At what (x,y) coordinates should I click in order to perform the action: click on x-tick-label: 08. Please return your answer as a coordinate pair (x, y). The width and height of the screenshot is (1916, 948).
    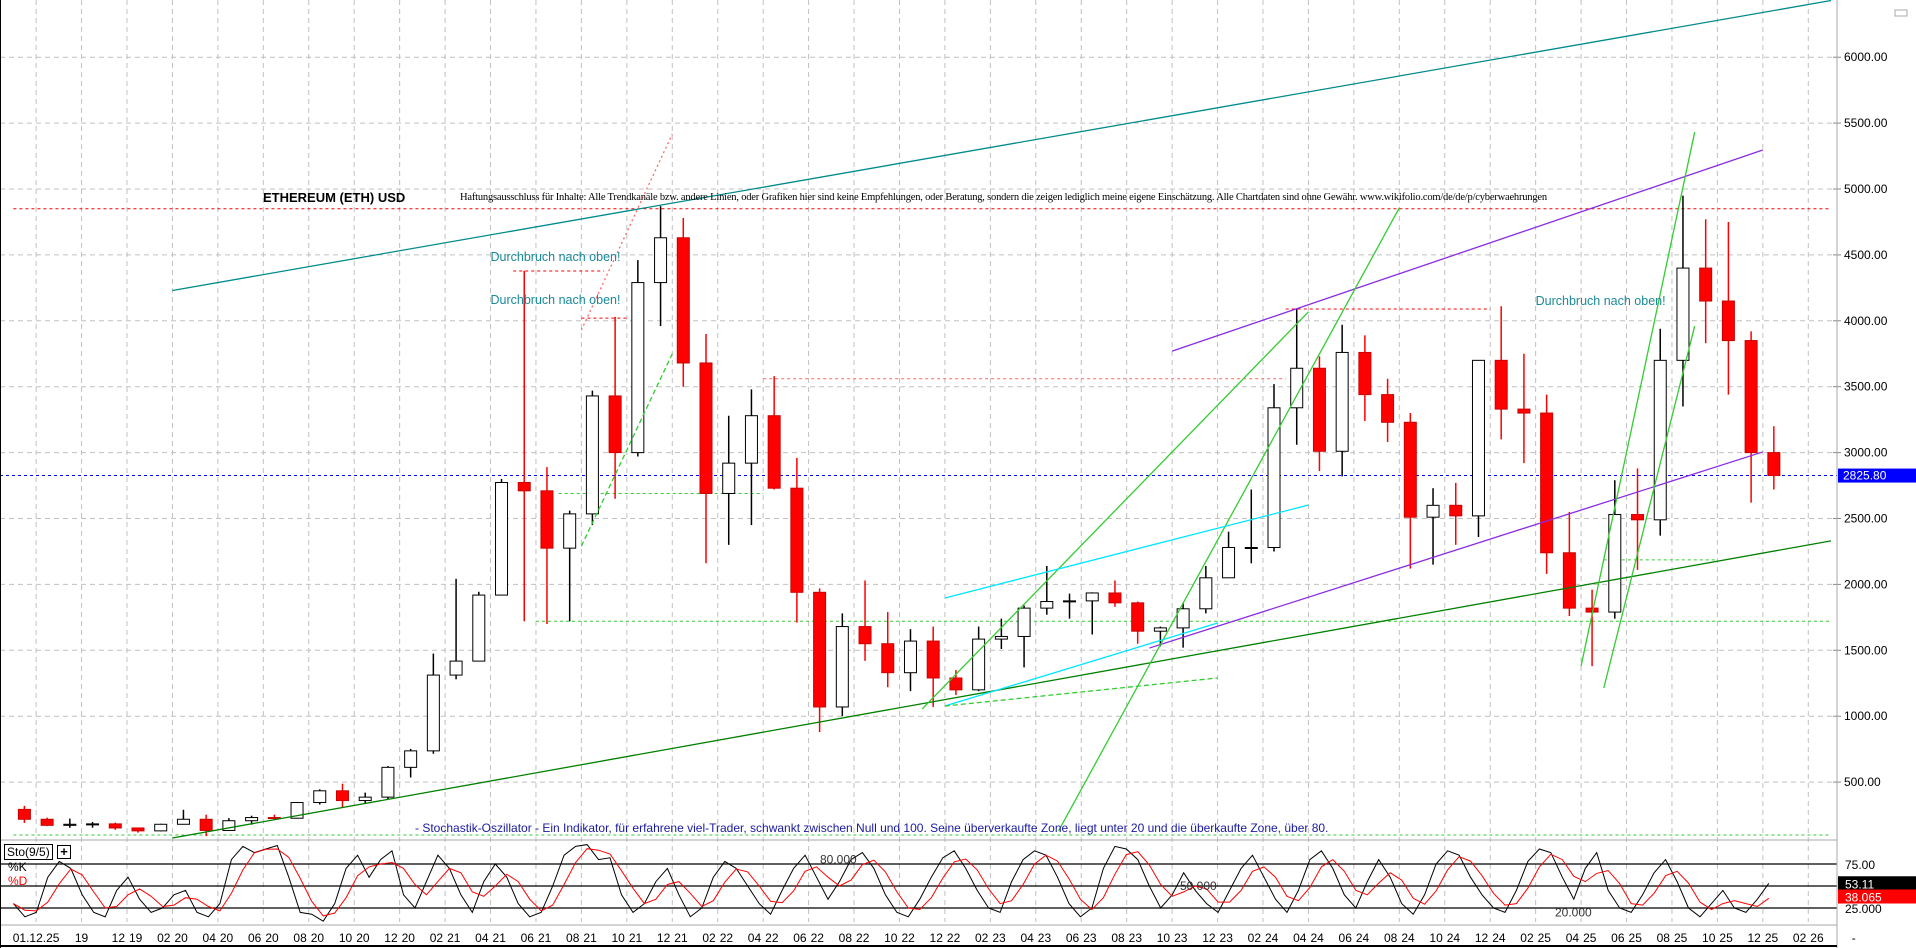
    Looking at the image, I should click on (1664, 938).